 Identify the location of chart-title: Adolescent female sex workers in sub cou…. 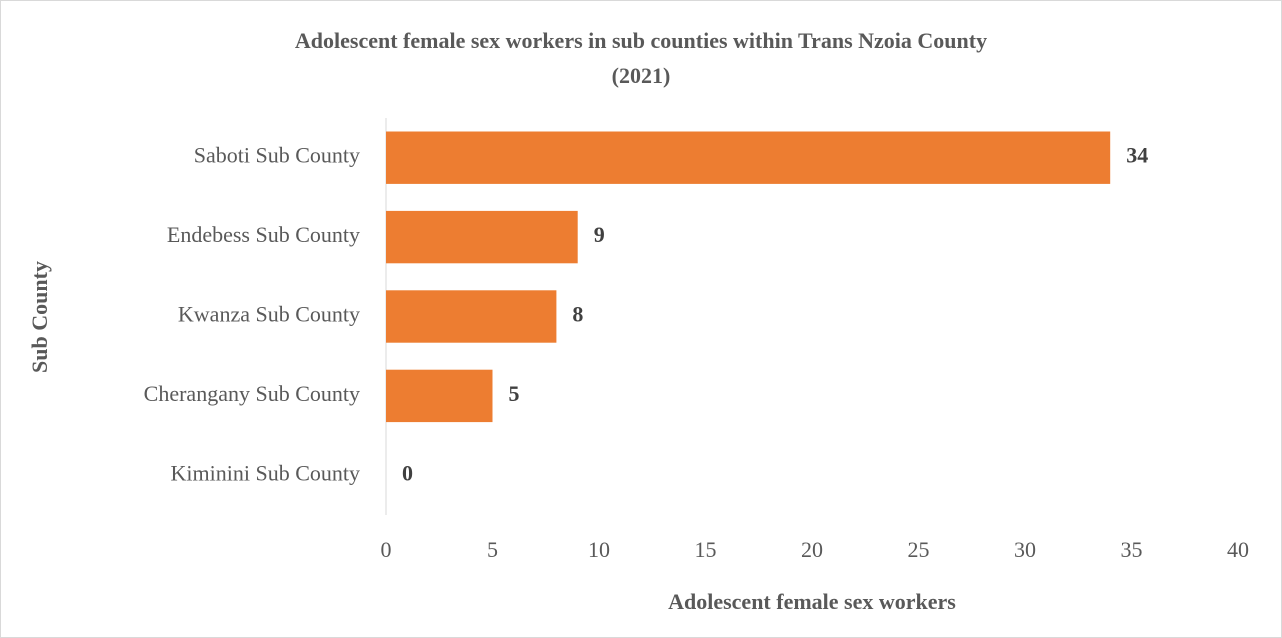
(641, 40).